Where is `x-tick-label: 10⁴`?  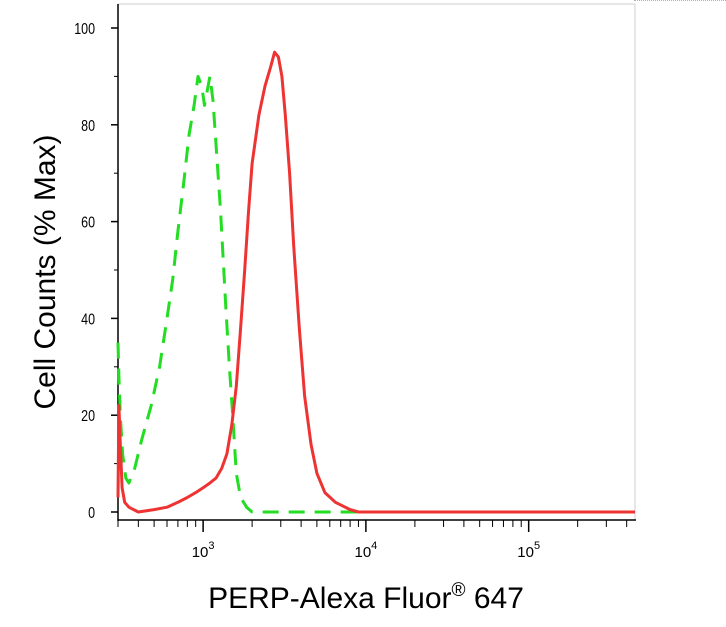 x-tick-label: 10⁴ is located at coordinates (365, 550).